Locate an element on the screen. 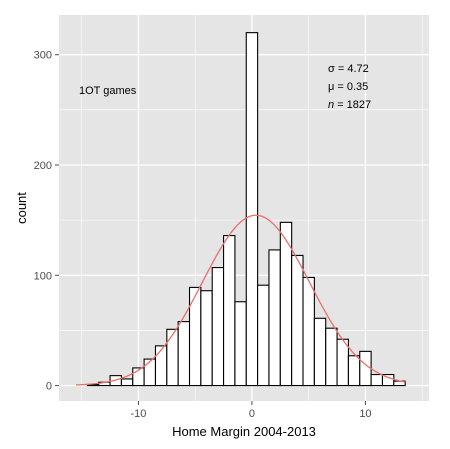 Image resolution: width=450 pixels, height=449 pixels. x-axis: -10 0 10 is located at coordinates (251, 410).